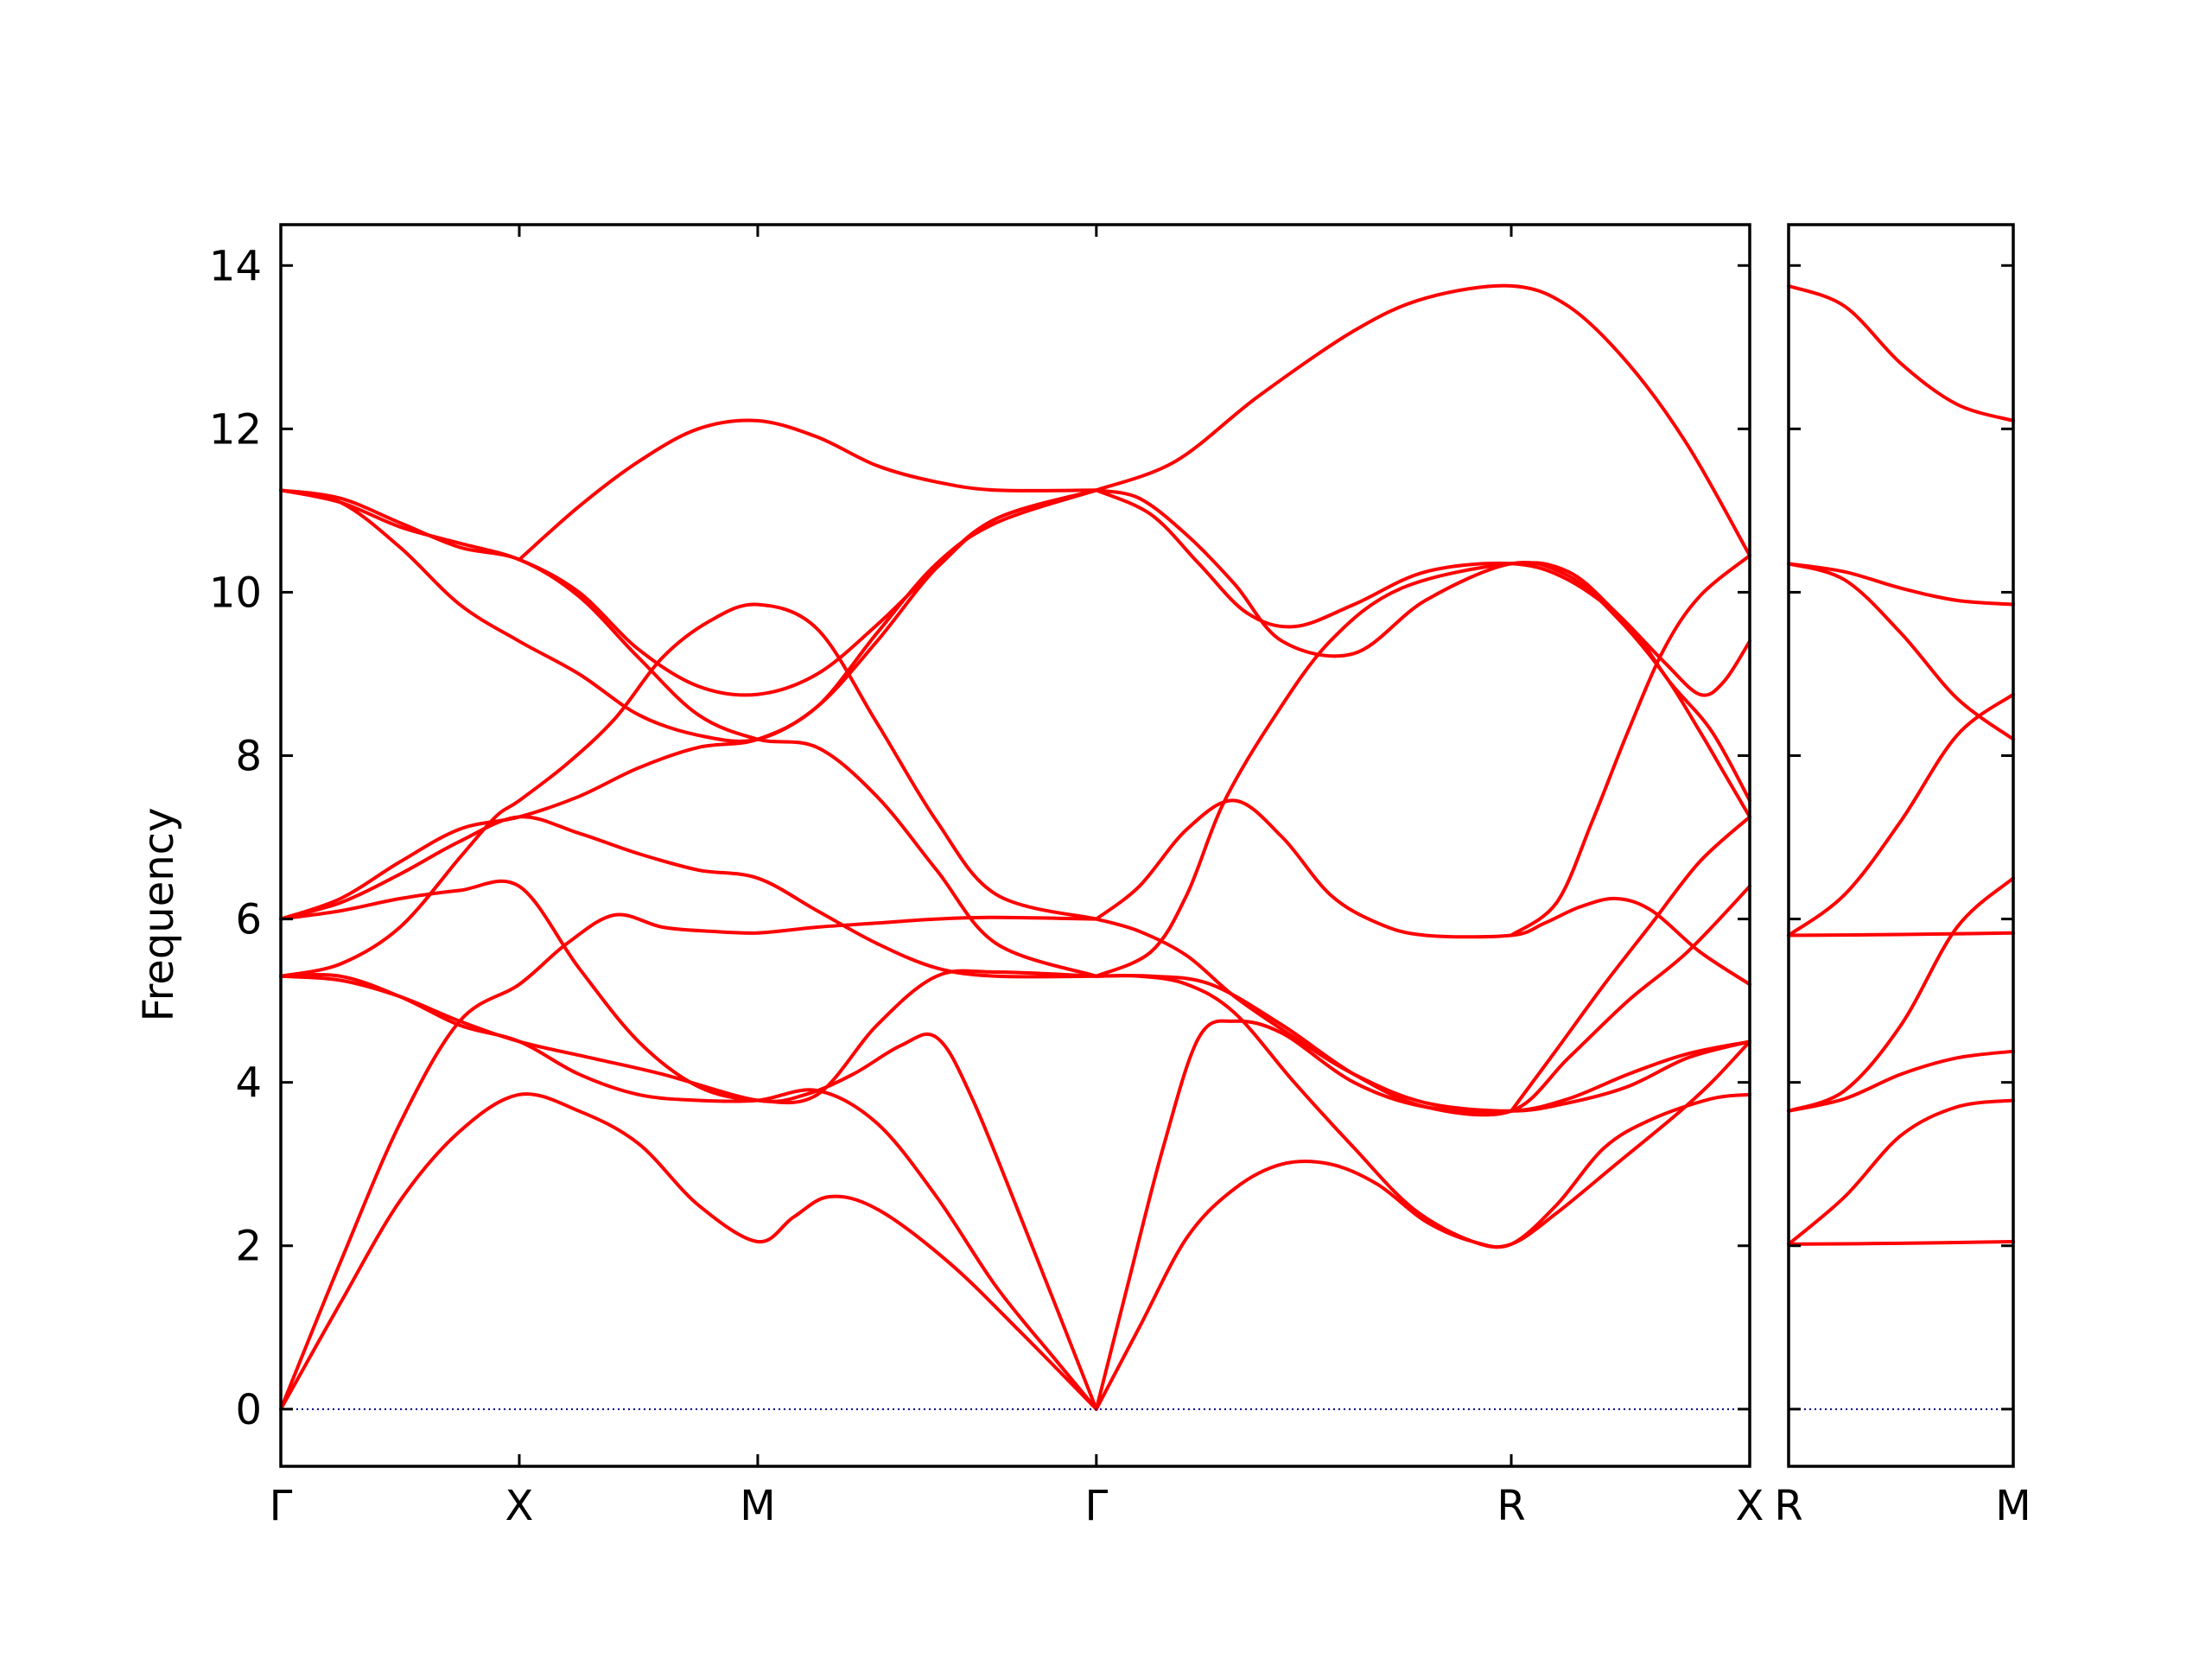  I want to click on ytick-label: 4, so click(248, 1083).